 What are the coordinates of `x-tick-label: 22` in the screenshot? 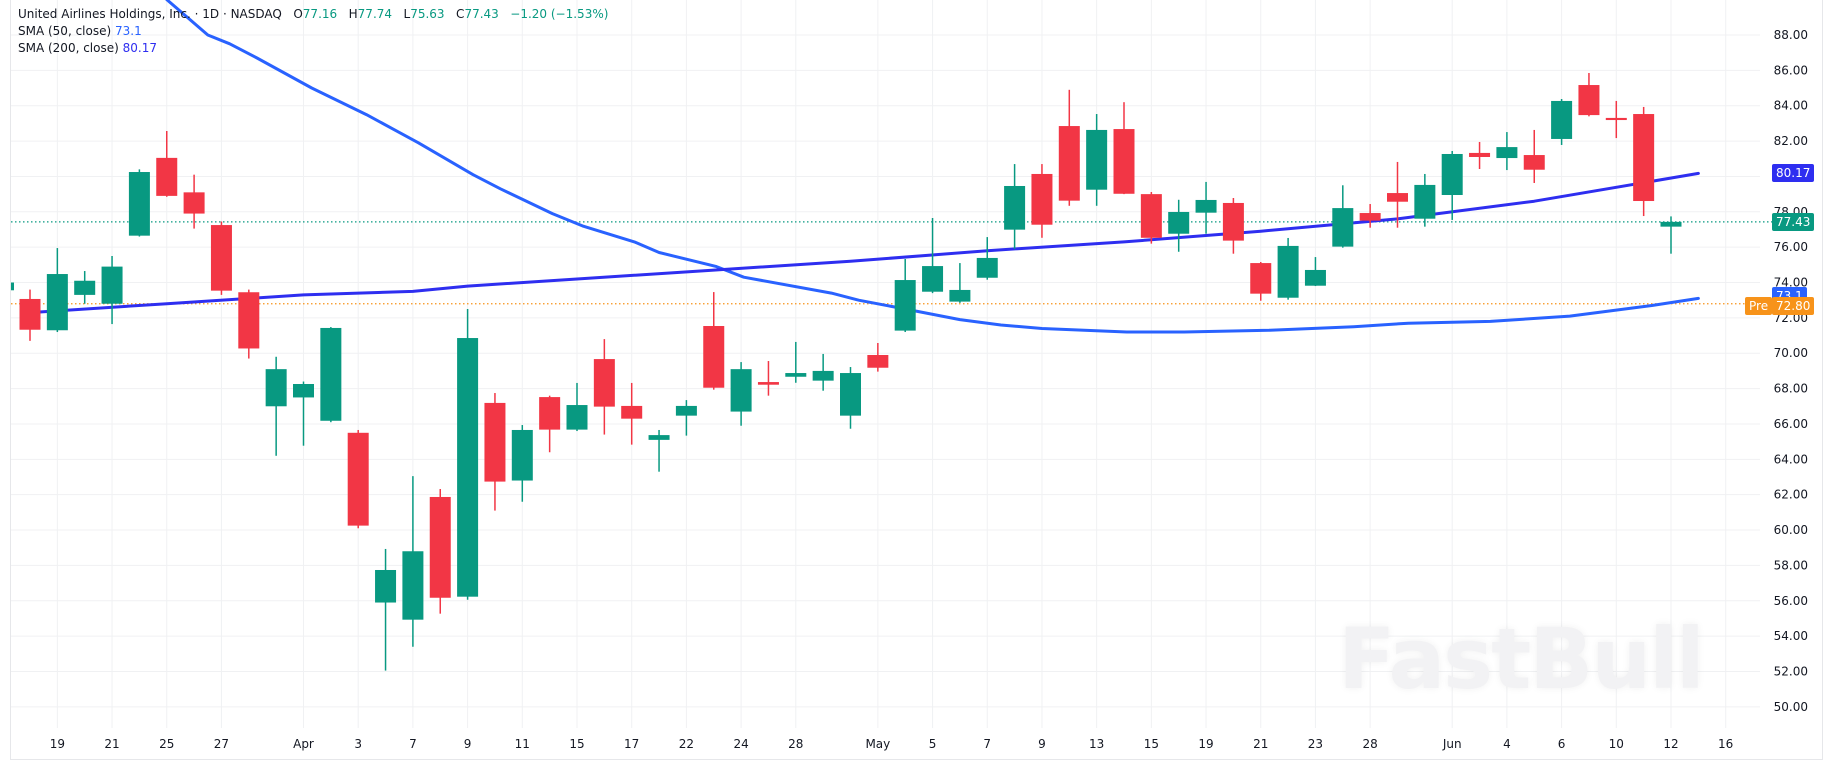 It's located at (686, 744).